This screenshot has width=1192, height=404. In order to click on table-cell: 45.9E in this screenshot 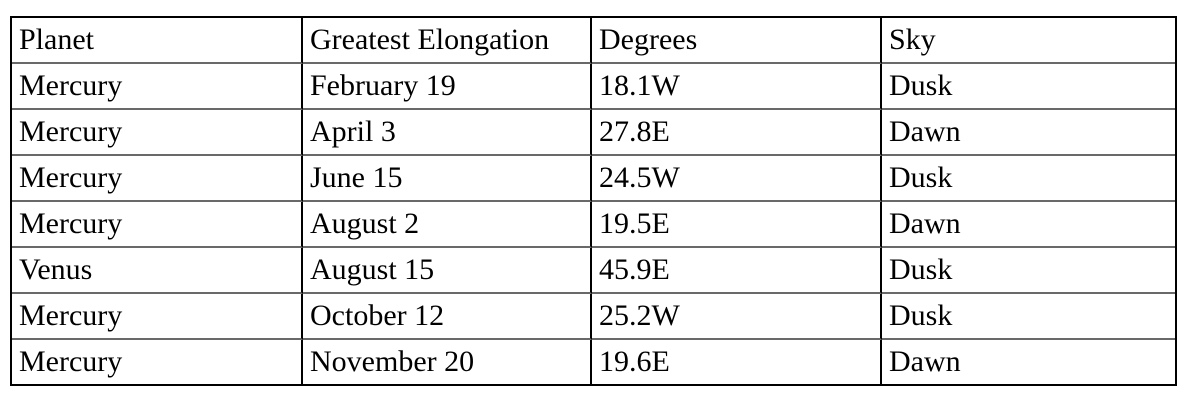, I will do `click(737, 271)`.